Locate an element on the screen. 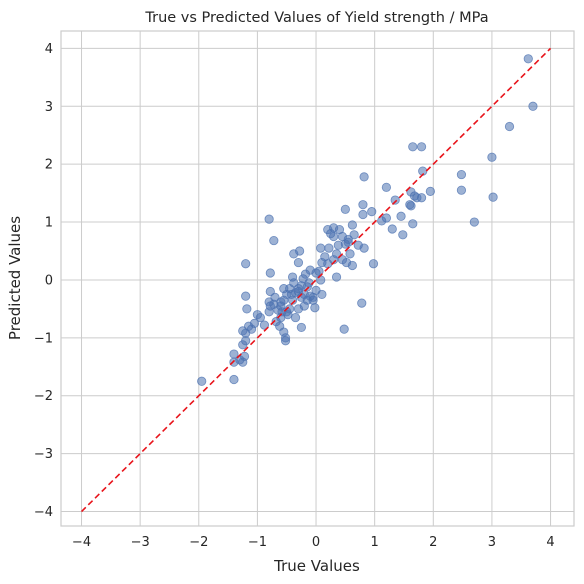  x-tick-label: 3 is located at coordinates (492, 542).